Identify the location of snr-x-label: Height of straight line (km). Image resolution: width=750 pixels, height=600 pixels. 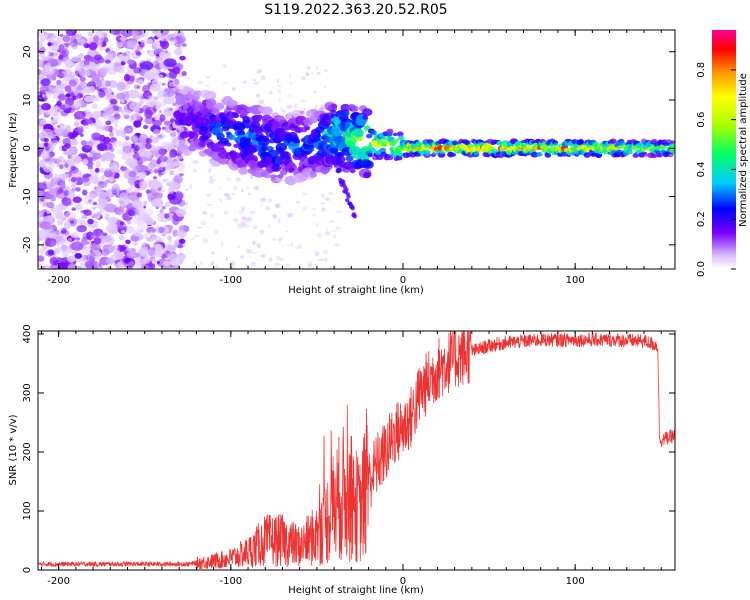
(356, 590).